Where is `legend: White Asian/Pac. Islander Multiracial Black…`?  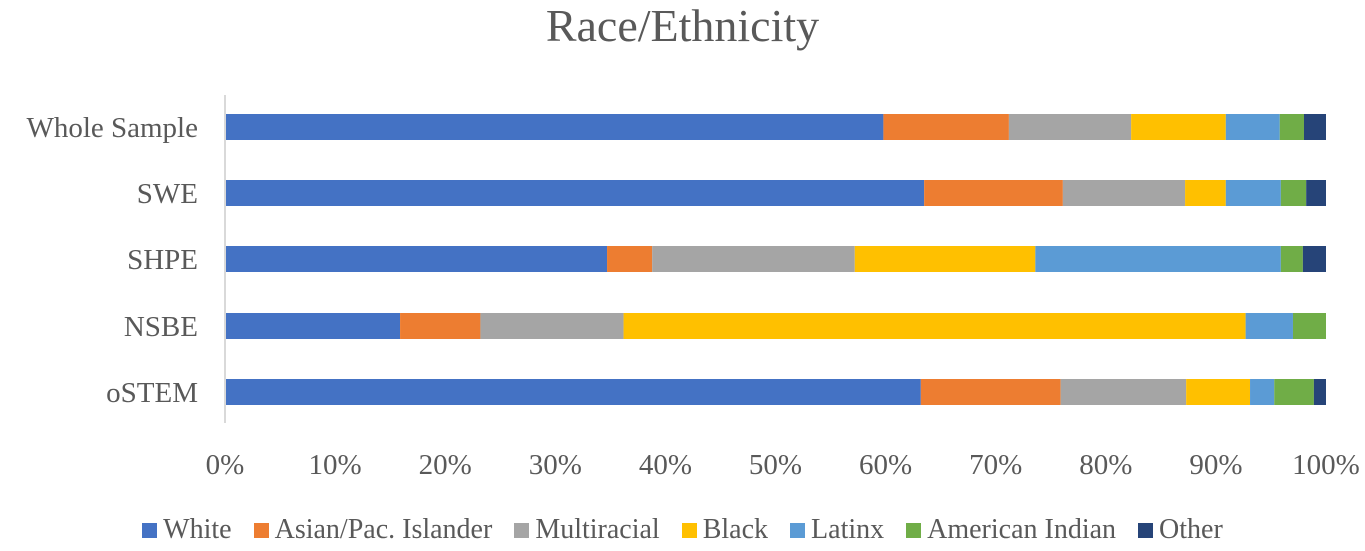
legend: White Asian/Pac. Islander Multiracial Black… is located at coordinates (682, 530).